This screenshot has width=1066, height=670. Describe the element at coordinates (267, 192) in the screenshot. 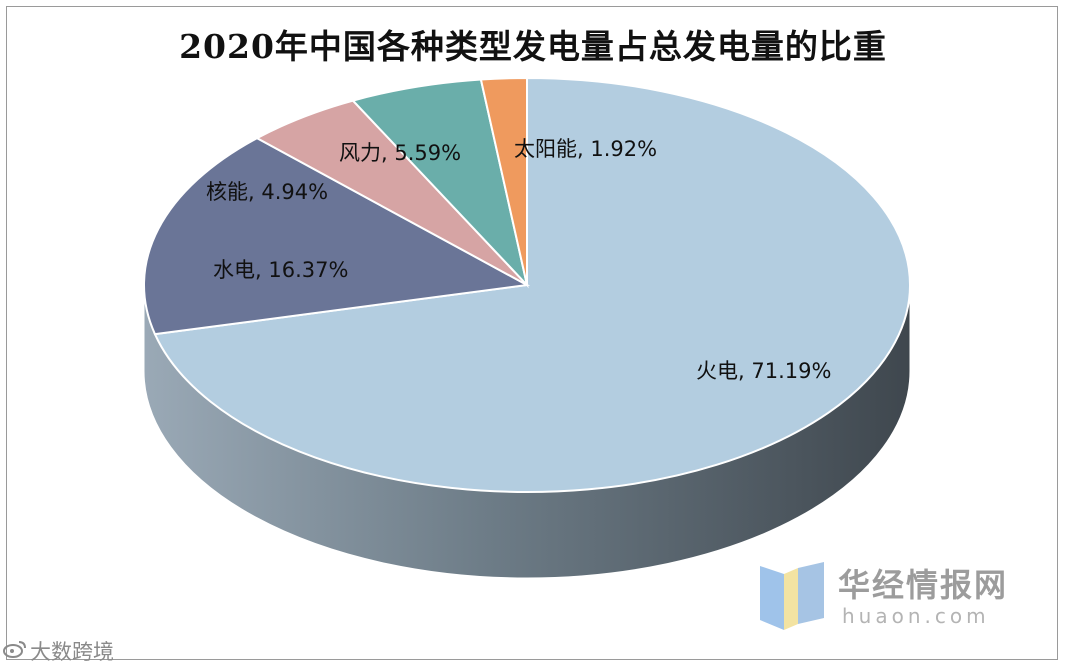

I see `slice-label-3: 核能, 4.94%` at that location.